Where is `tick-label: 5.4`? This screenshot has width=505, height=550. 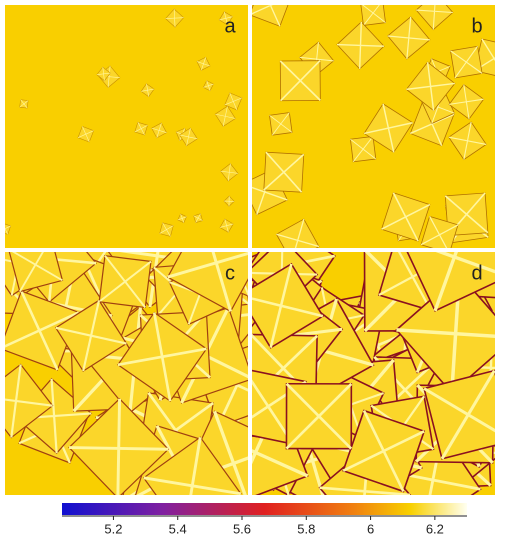
tick-label: 5.4 is located at coordinates (178, 528).